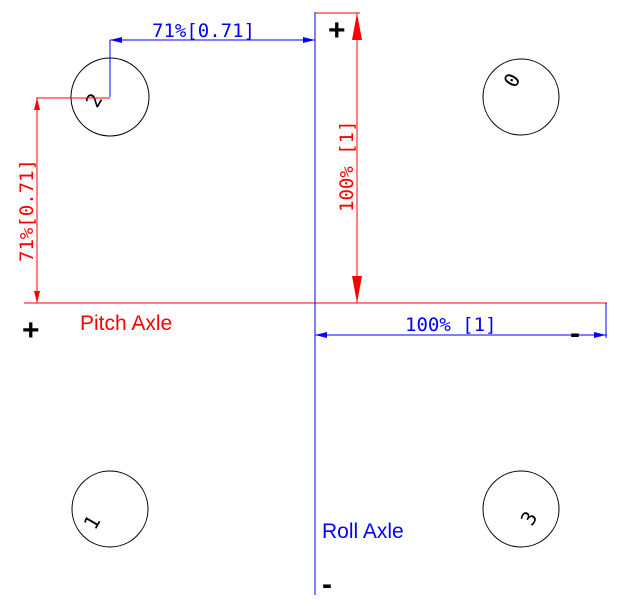 Image resolution: width=617 pixels, height=609 pixels. I want to click on pitch-plus-sign: +, so click(31, 330).